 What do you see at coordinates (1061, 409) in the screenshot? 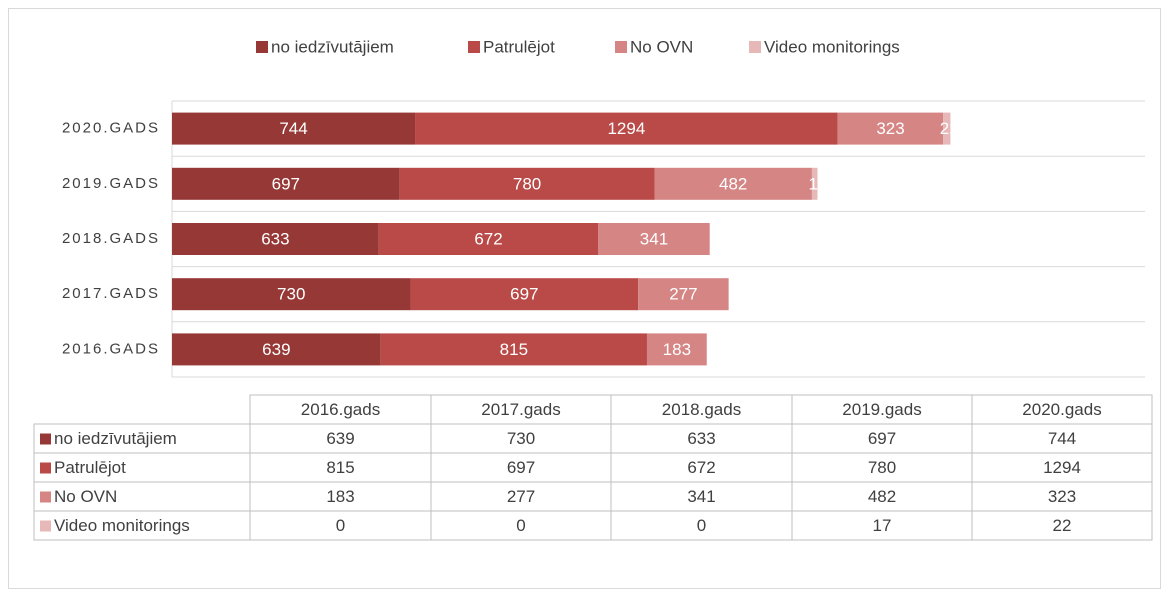
I see `table-header: 2020.gads` at bounding box center [1061, 409].